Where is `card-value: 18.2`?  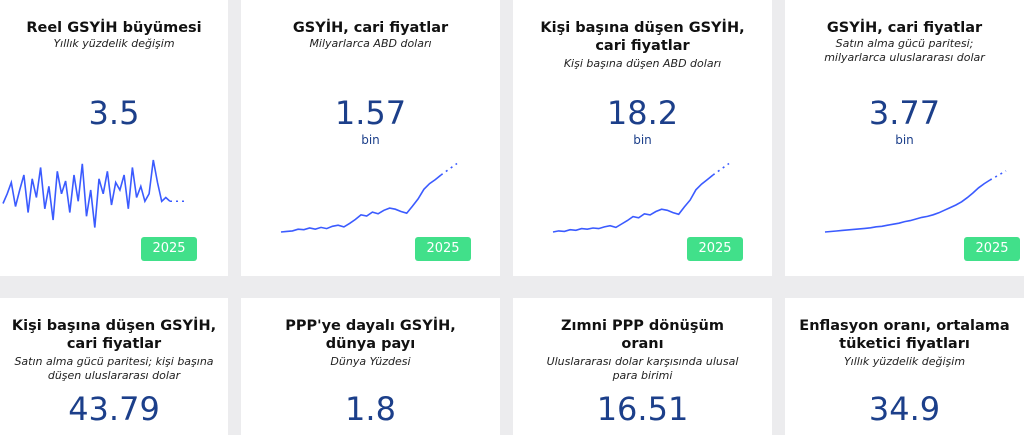
card-value: 18.2 is located at coordinates (642, 113).